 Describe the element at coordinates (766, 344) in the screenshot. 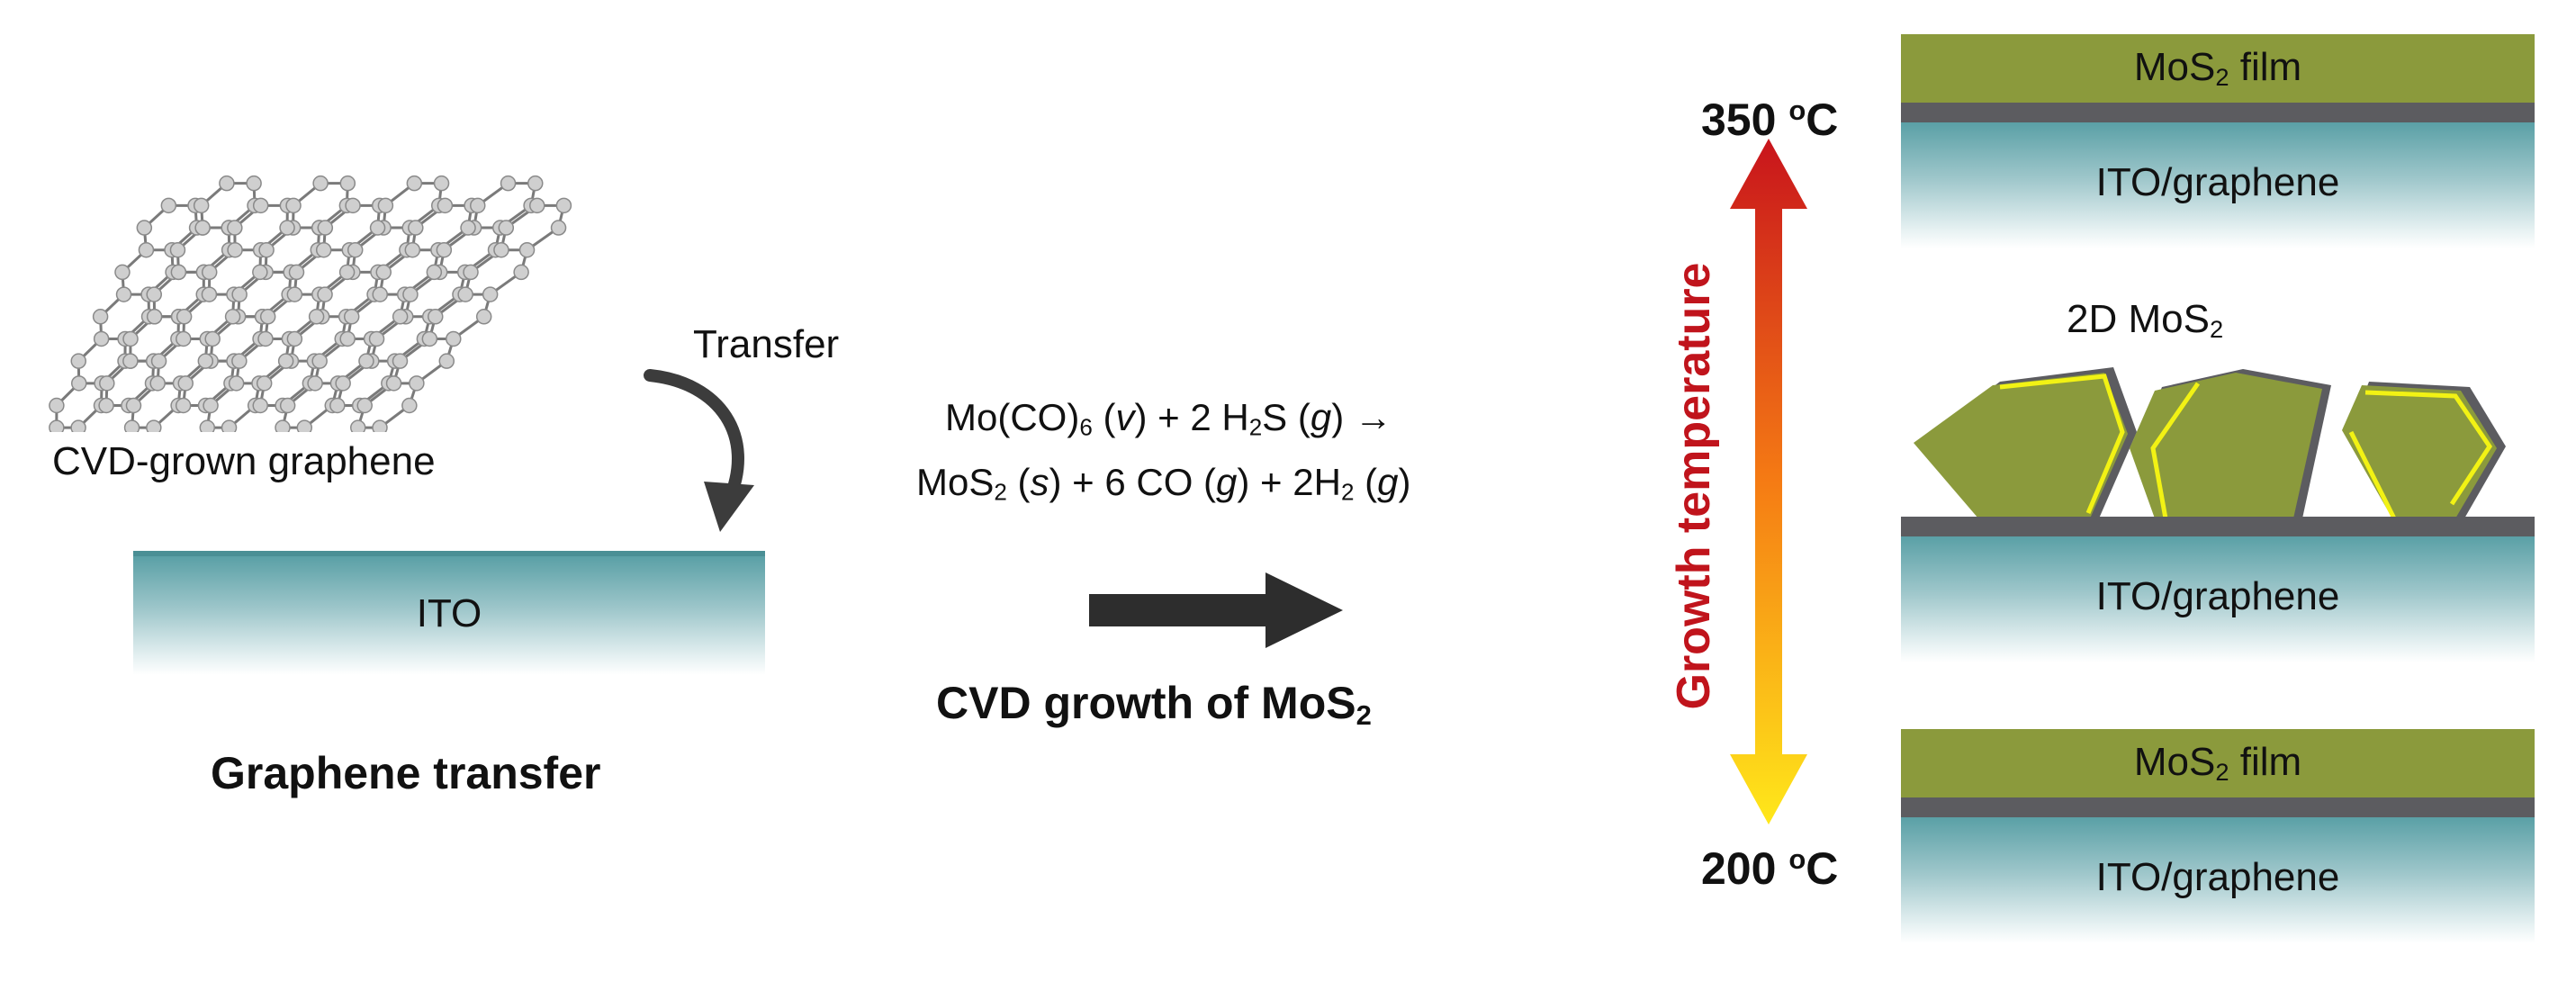

I see `transfer-label: Transfer` at that location.